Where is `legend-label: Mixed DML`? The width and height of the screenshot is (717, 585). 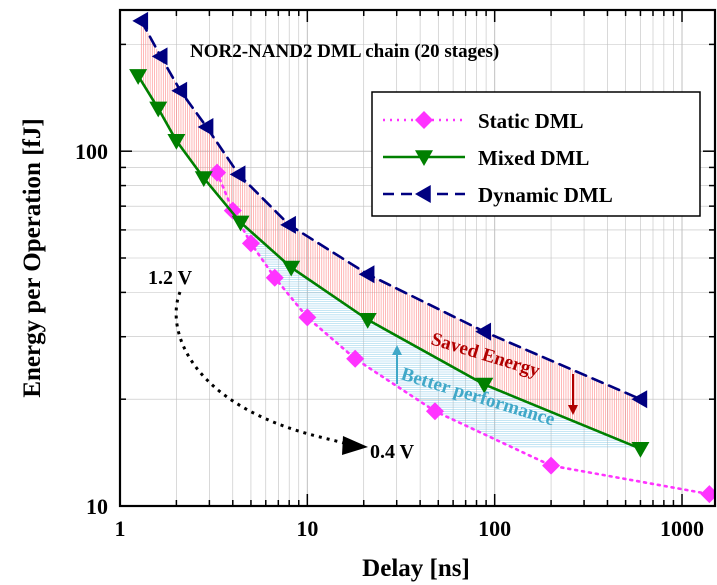 legend-label: Mixed DML is located at coordinates (533, 158).